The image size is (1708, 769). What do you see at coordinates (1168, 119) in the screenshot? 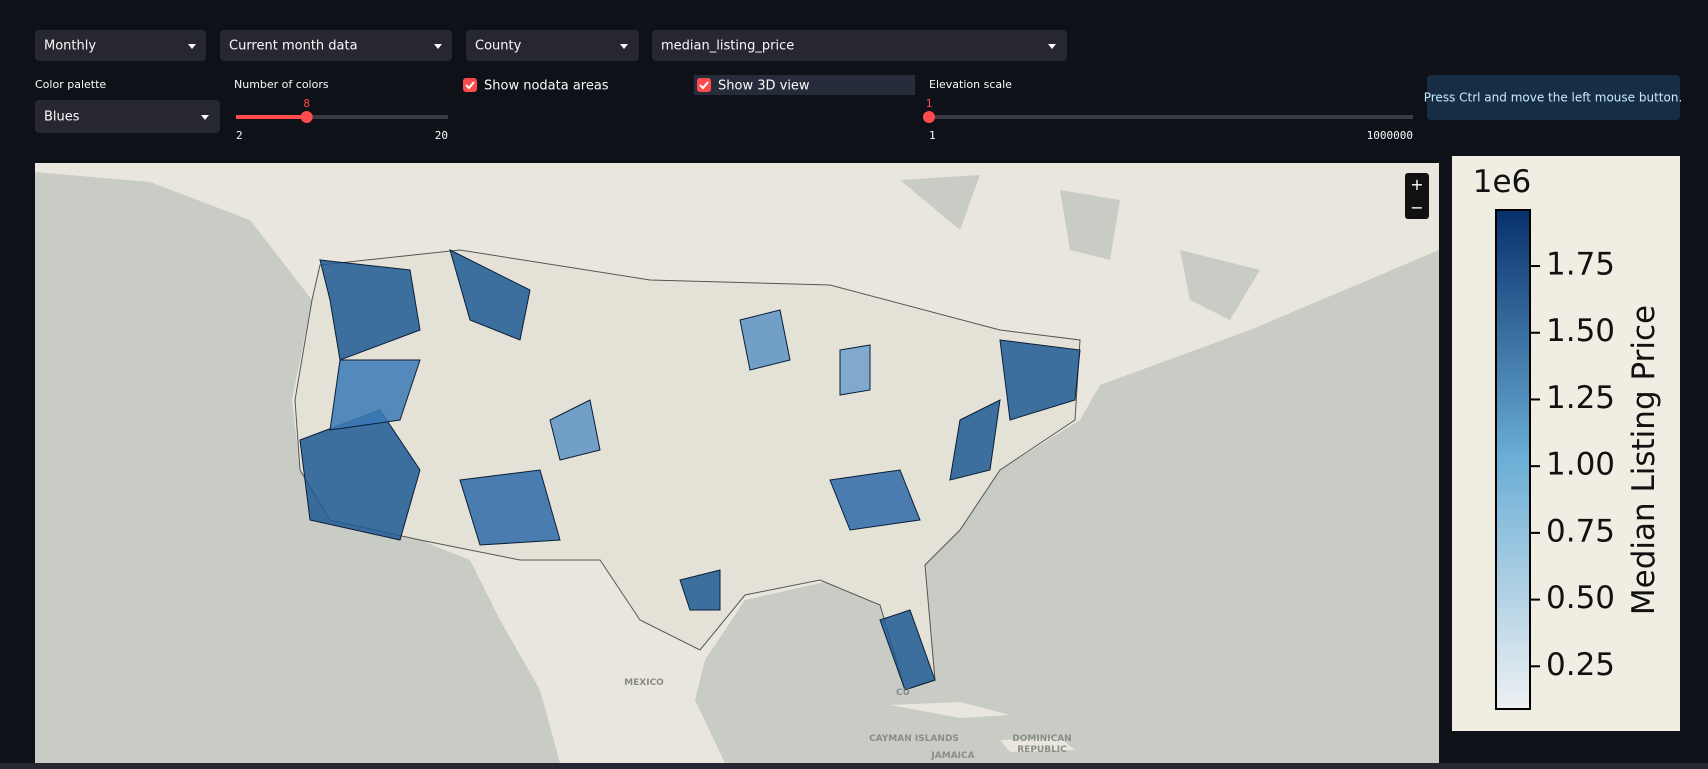
I see `elevation-slider: 1 1 1000000` at bounding box center [1168, 119].